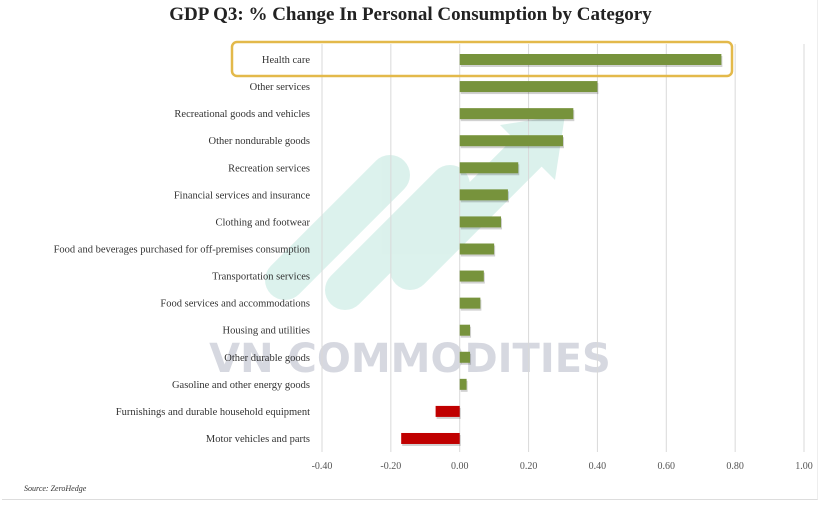  What do you see at coordinates (235, 304) in the screenshot?
I see `category-label: Food services and accommodations` at bounding box center [235, 304].